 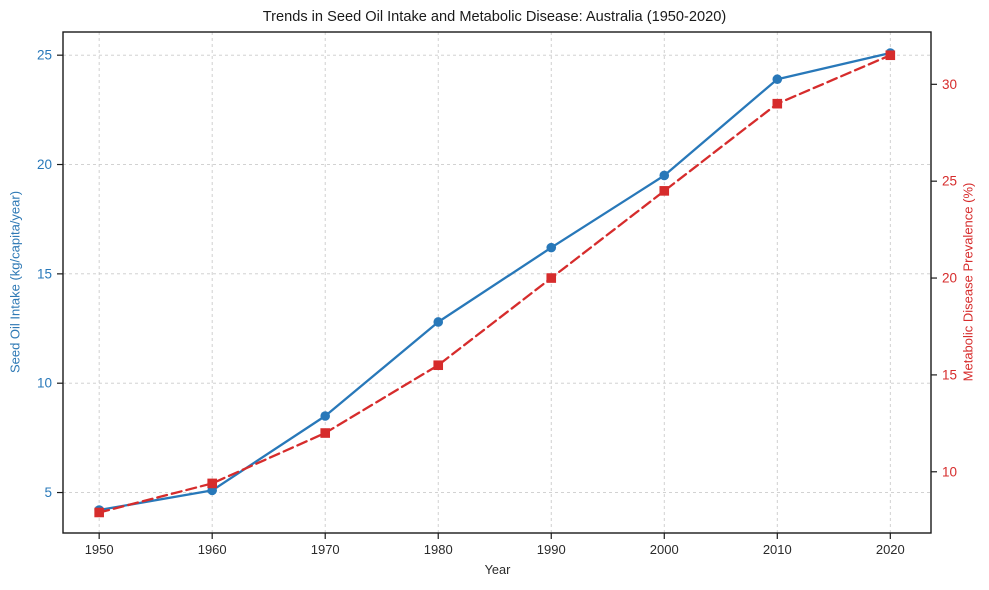 I want to click on x-tick-label: 2020, so click(x=890, y=549).